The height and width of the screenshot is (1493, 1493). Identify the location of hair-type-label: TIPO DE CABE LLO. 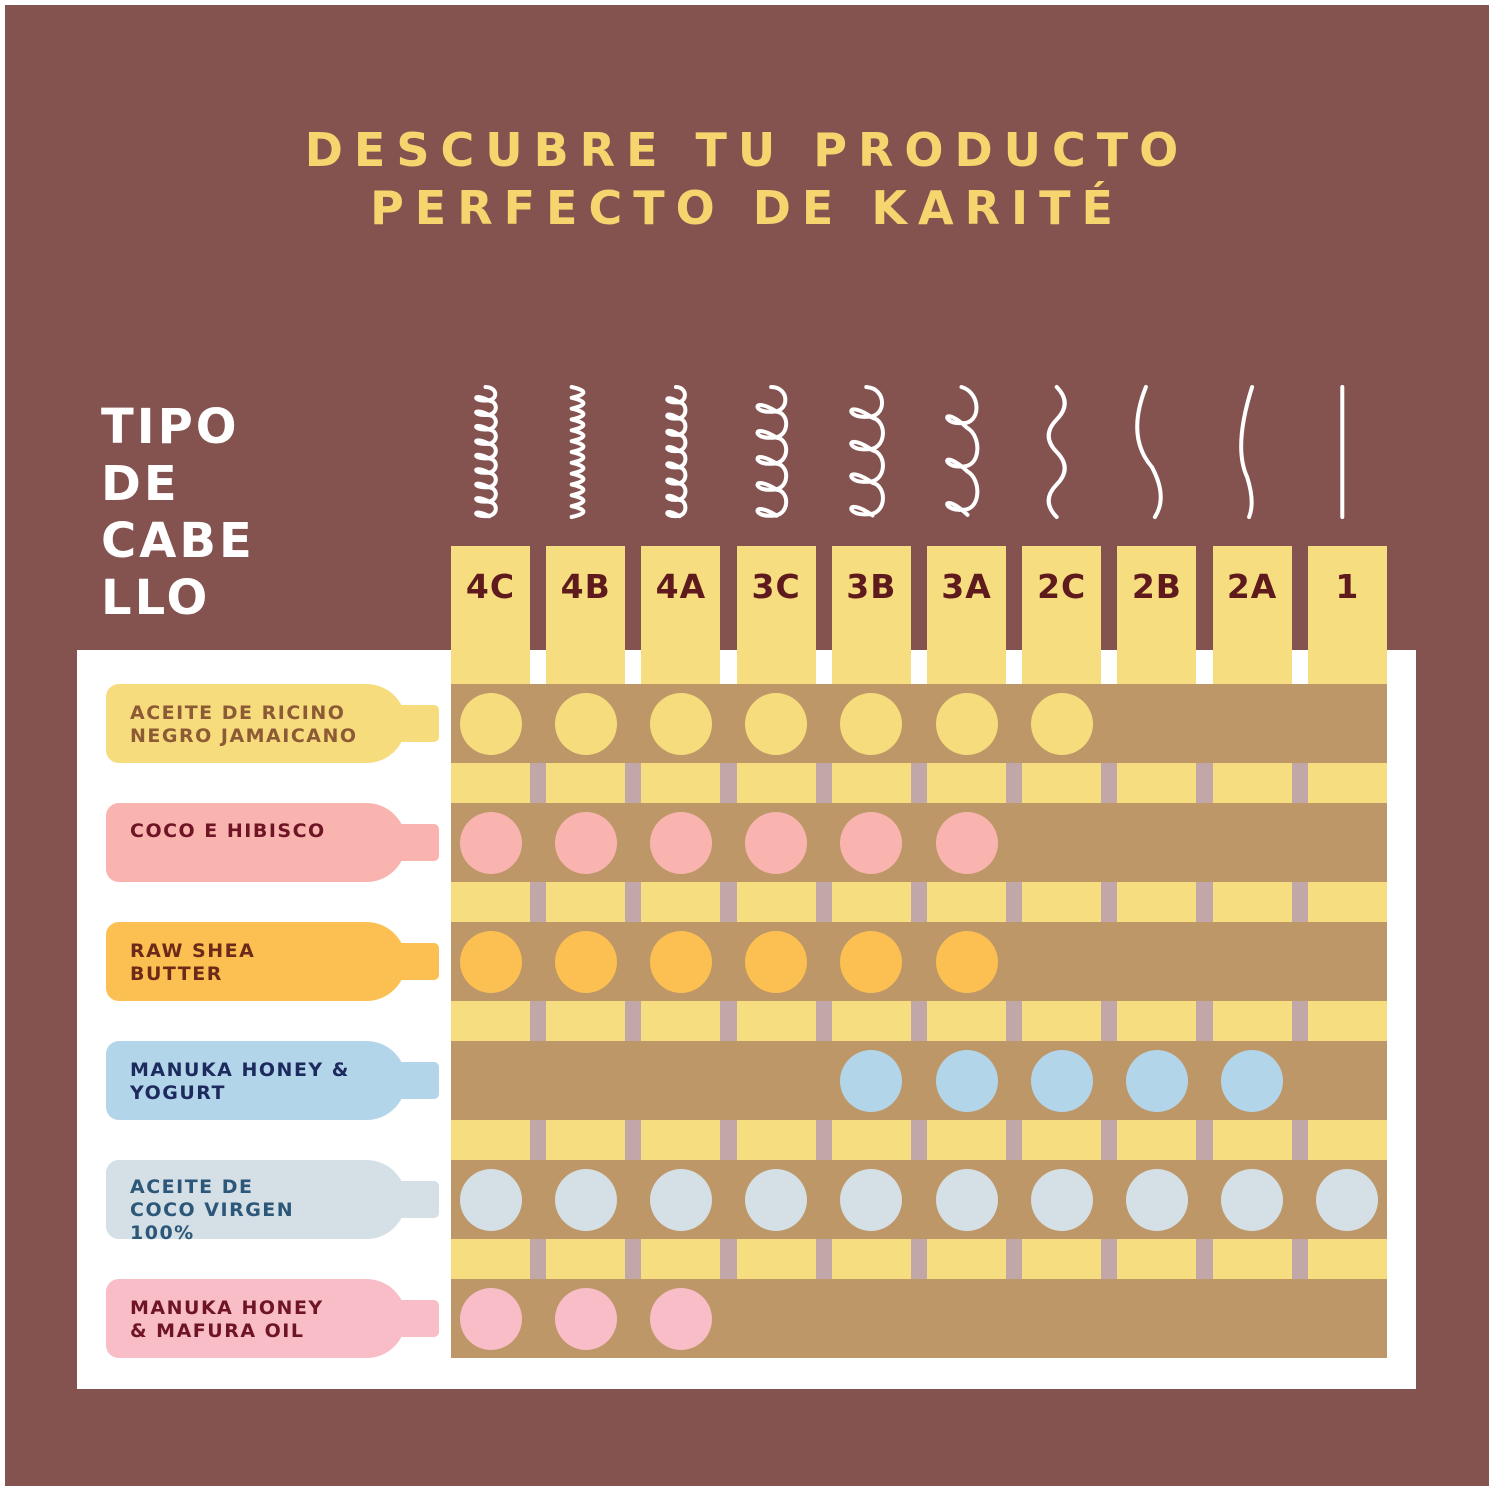
(178, 513).